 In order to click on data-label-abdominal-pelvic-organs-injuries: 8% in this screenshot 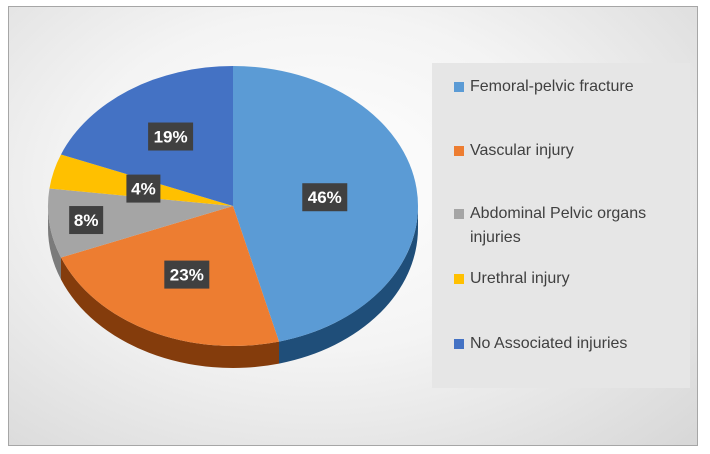, I will do `click(86, 220)`.